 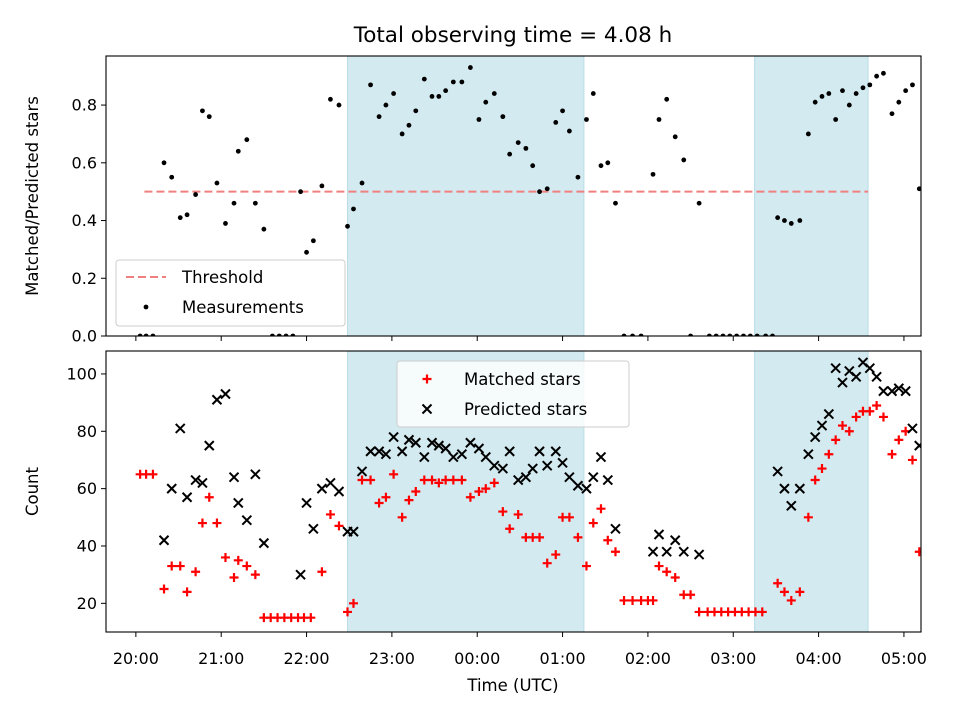 What do you see at coordinates (477, 658) in the screenshot?
I see `x-tick-label: 00:00` at bounding box center [477, 658].